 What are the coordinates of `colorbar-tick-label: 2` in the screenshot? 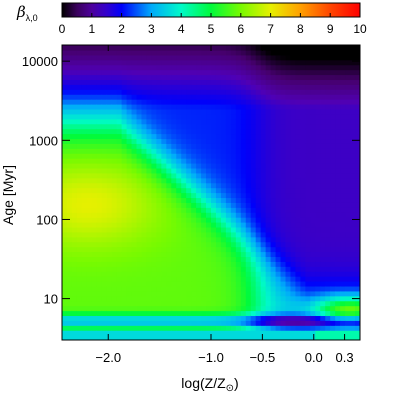 It's located at (121, 29).